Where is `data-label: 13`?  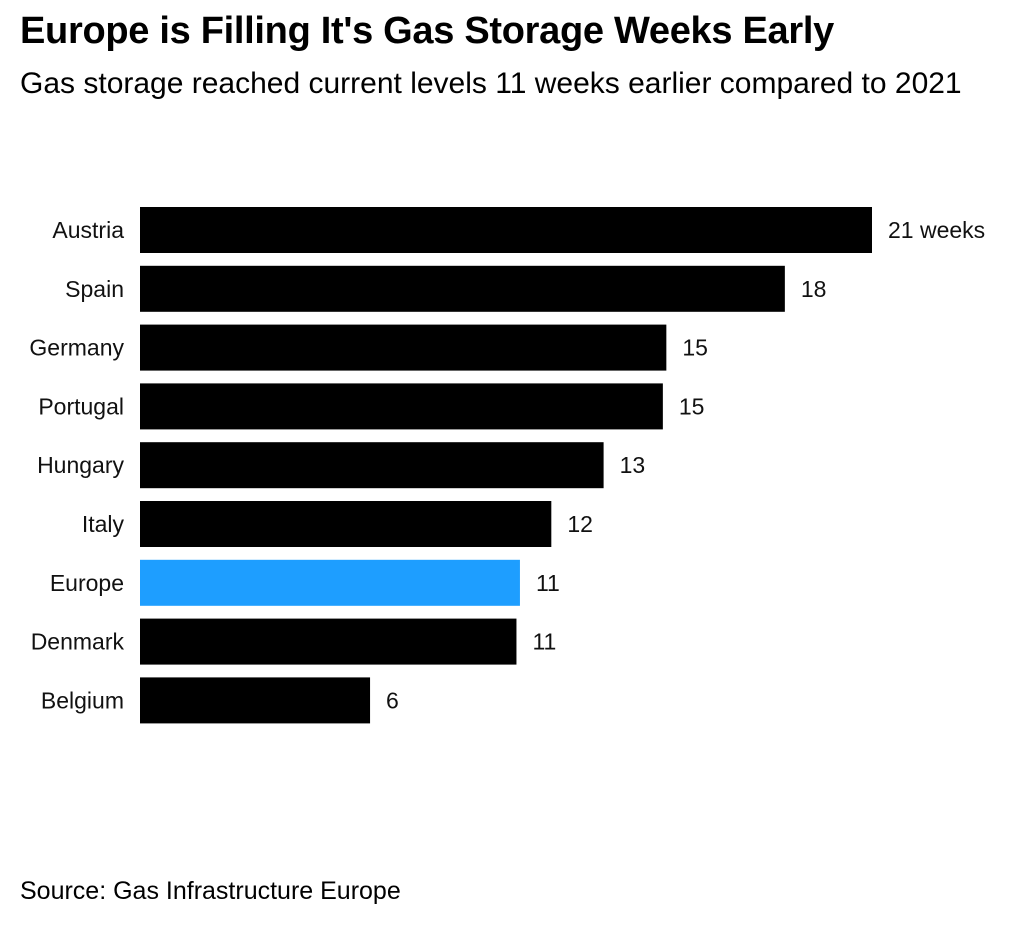
data-label: 13 is located at coordinates (633, 465).